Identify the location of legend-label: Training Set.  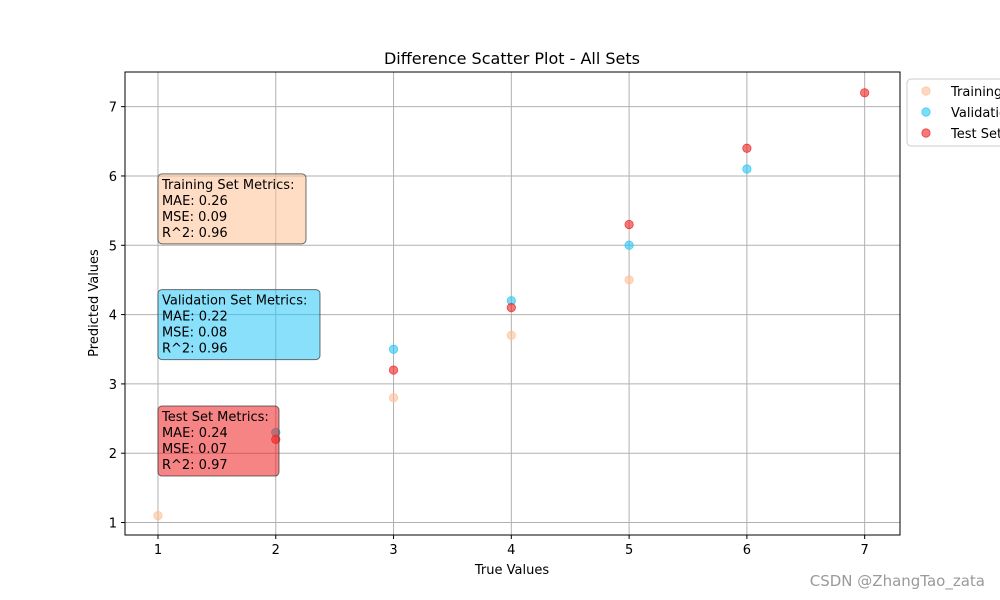
(975, 92).